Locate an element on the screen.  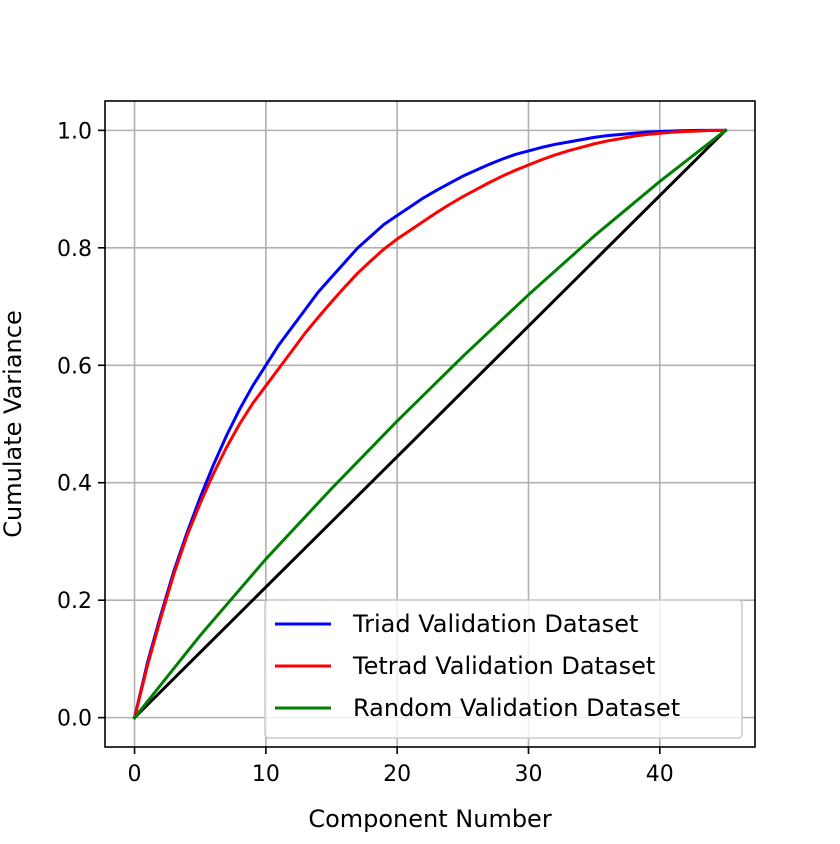
legend-box is located at coordinates (503, 669).